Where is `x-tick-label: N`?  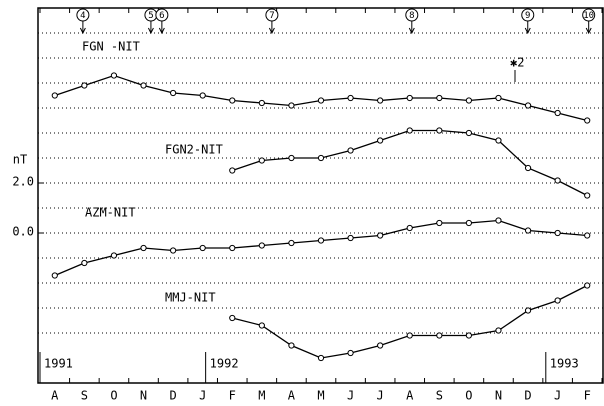
x-tick-label: N is located at coordinates (143, 396).